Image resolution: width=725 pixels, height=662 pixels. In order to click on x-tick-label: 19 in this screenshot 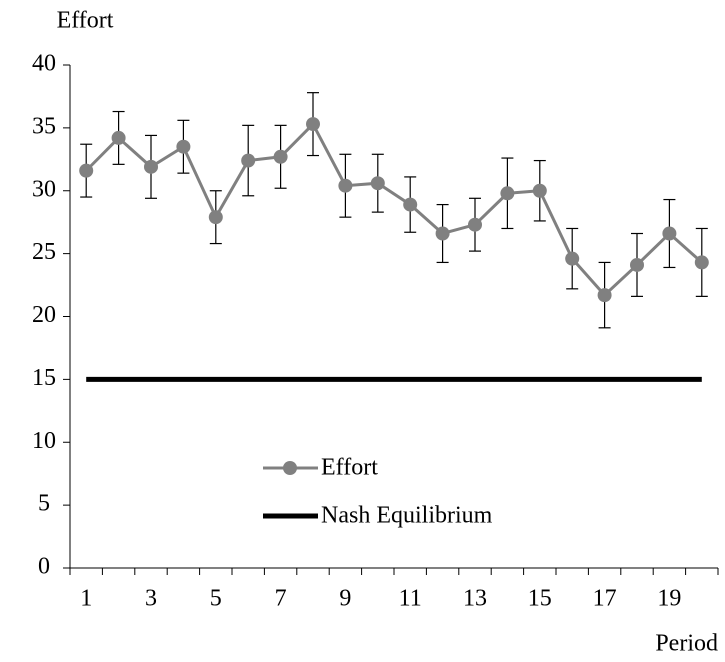, I will do `click(669, 599)`.